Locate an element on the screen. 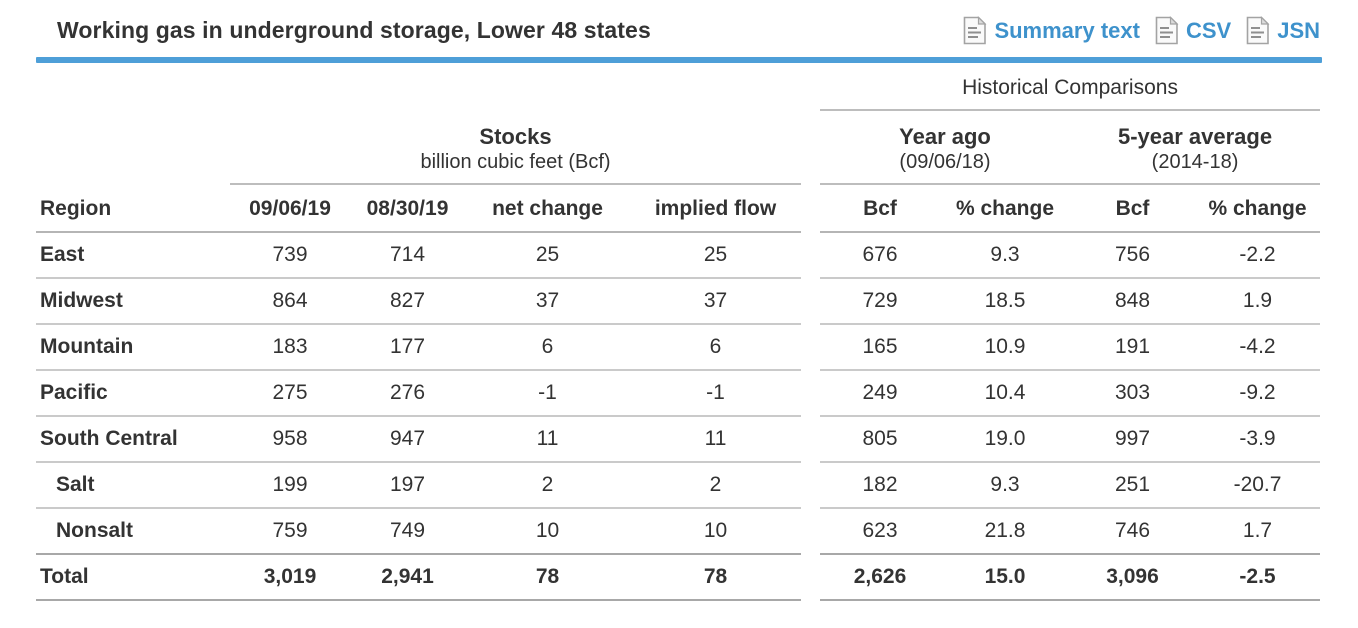  region-label: Total is located at coordinates (133, 577).